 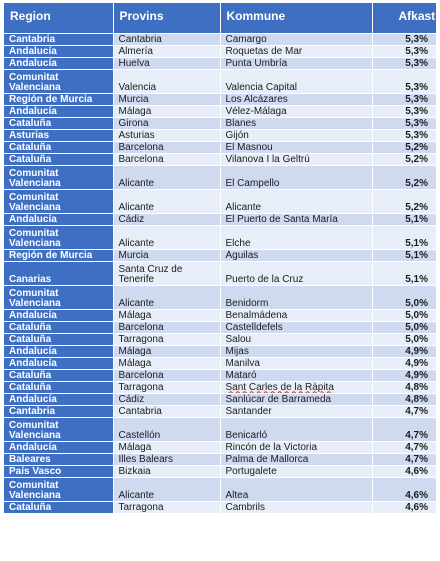 What do you see at coordinates (252, 183) in the screenshot?
I see `kommune-cell-text: El Campello` at bounding box center [252, 183].